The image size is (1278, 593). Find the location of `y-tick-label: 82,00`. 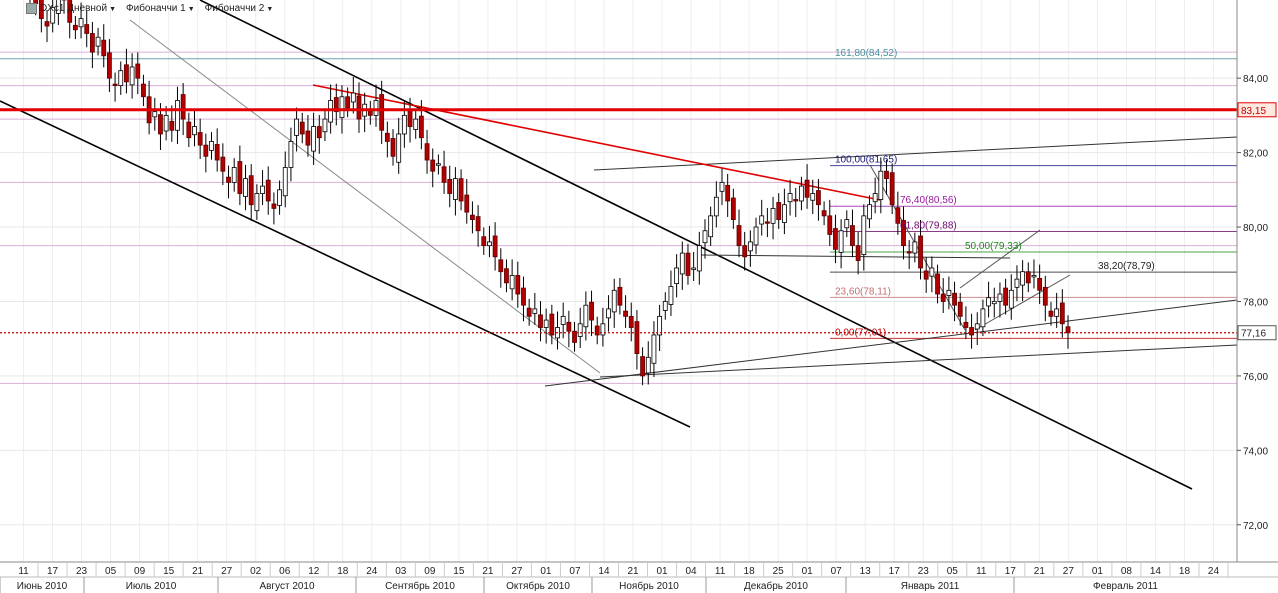

y-tick-label: 82,00 is located at coordinates (1255, 154).